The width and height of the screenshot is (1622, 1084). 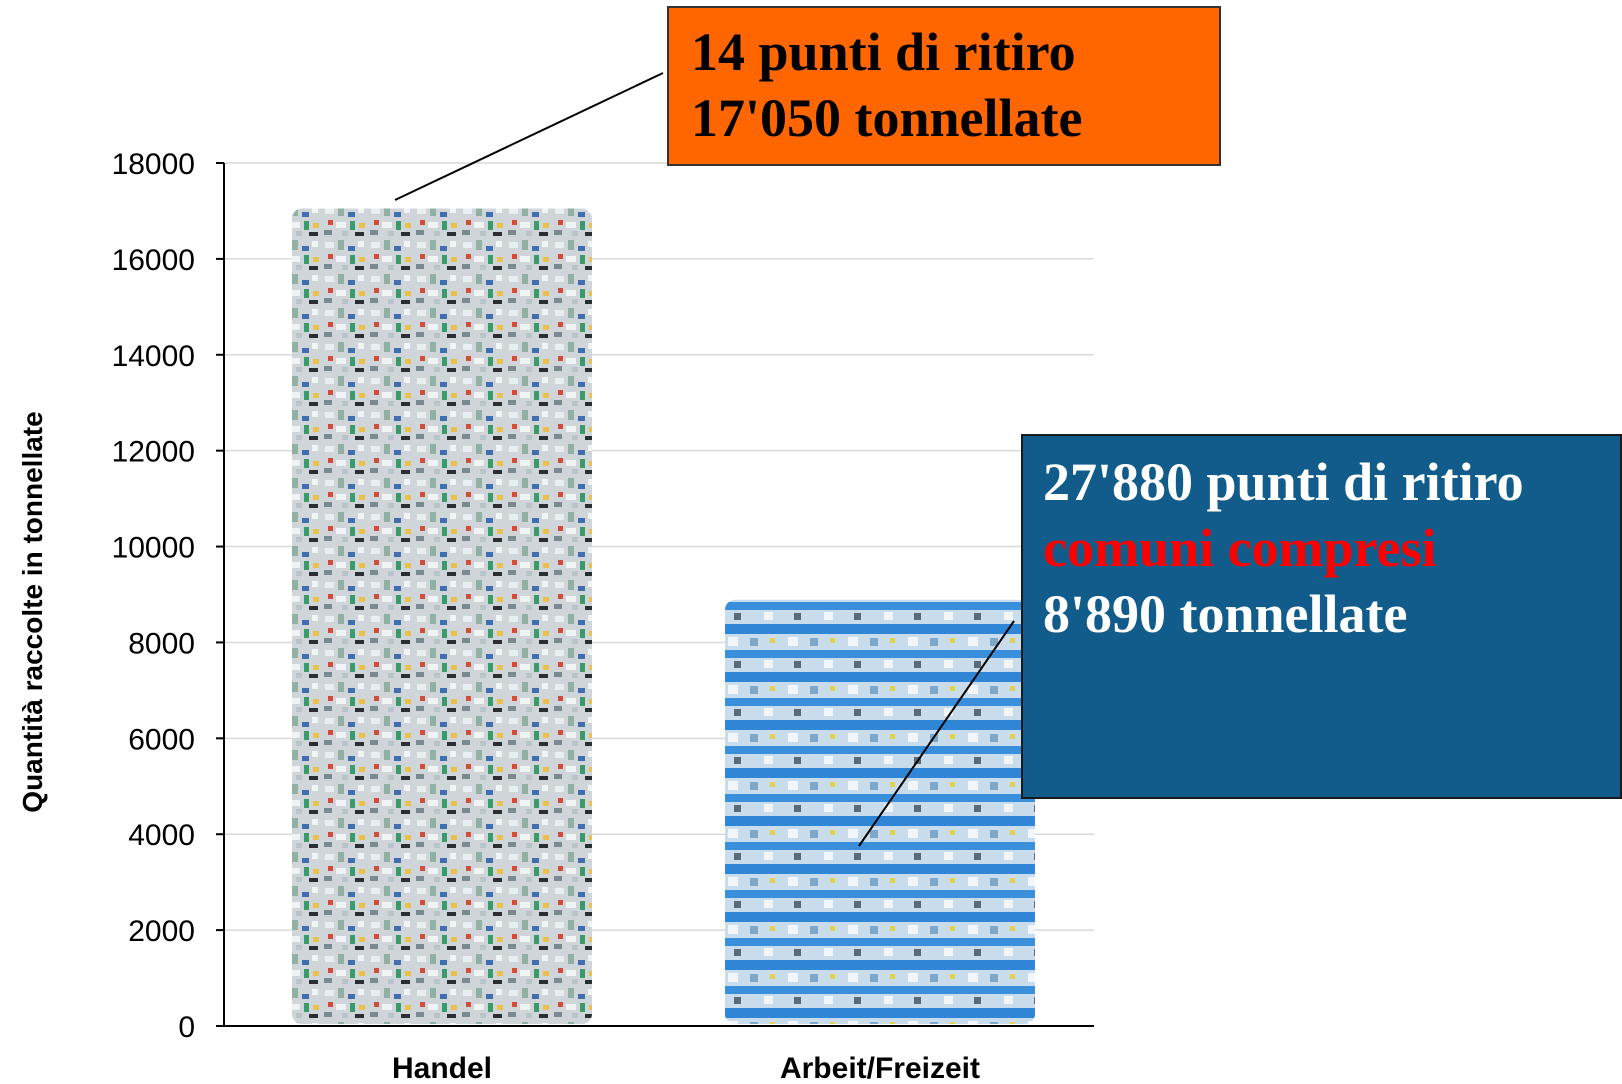 What do you see at coordinates (1225, 613) in the screenshot?
I see `arbeit-callout-line-3: 8'890 tonnellate` at bounding box center [1225, 613].